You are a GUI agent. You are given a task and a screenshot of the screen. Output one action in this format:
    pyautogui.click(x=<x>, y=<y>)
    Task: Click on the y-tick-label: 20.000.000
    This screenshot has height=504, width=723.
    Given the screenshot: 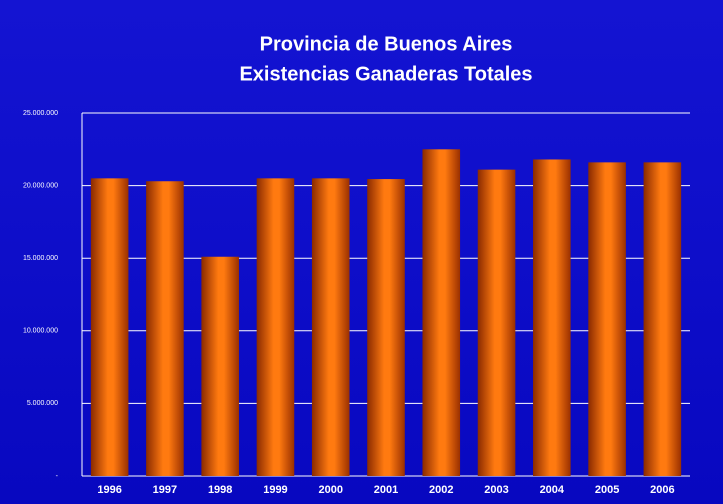 What is the action you would take?
    pyautogui.click(x=40, y=185)
    